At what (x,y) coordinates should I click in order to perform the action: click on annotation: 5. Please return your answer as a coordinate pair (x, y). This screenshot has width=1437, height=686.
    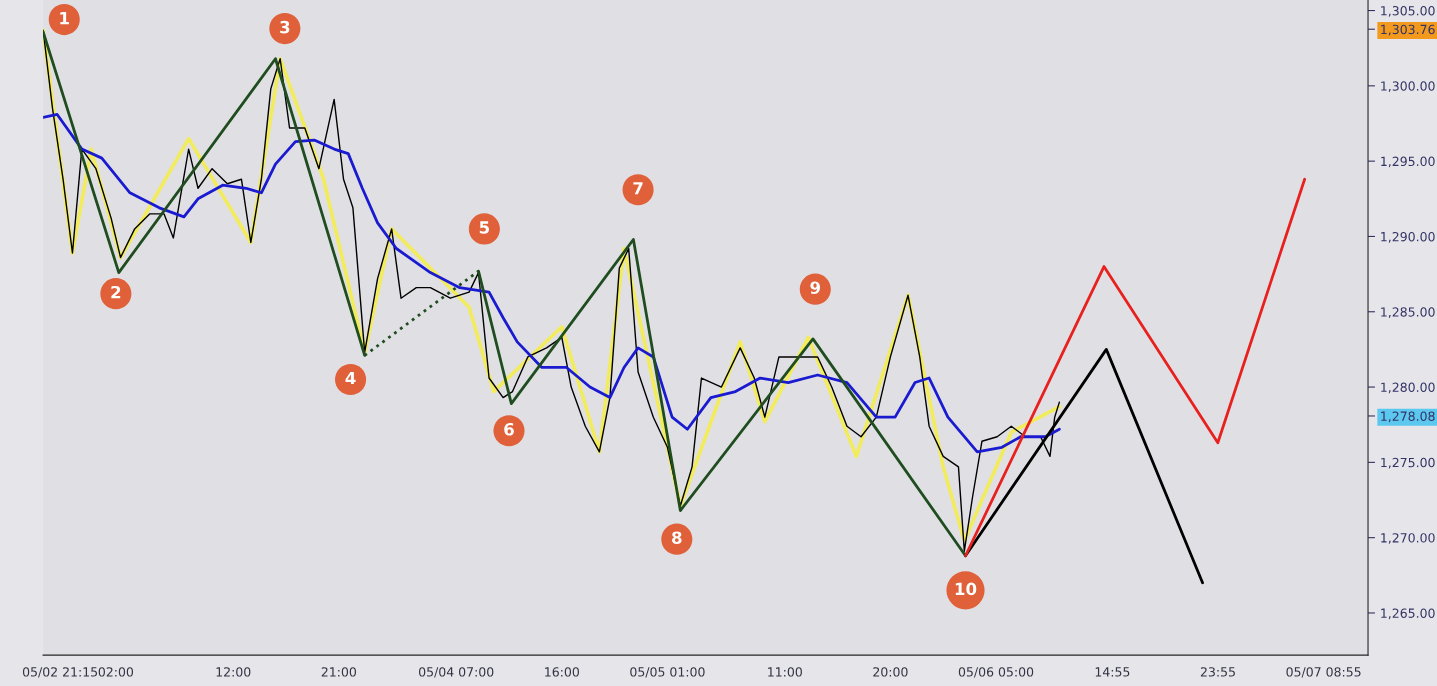
    Looking at the image, I should click on (484, 227).